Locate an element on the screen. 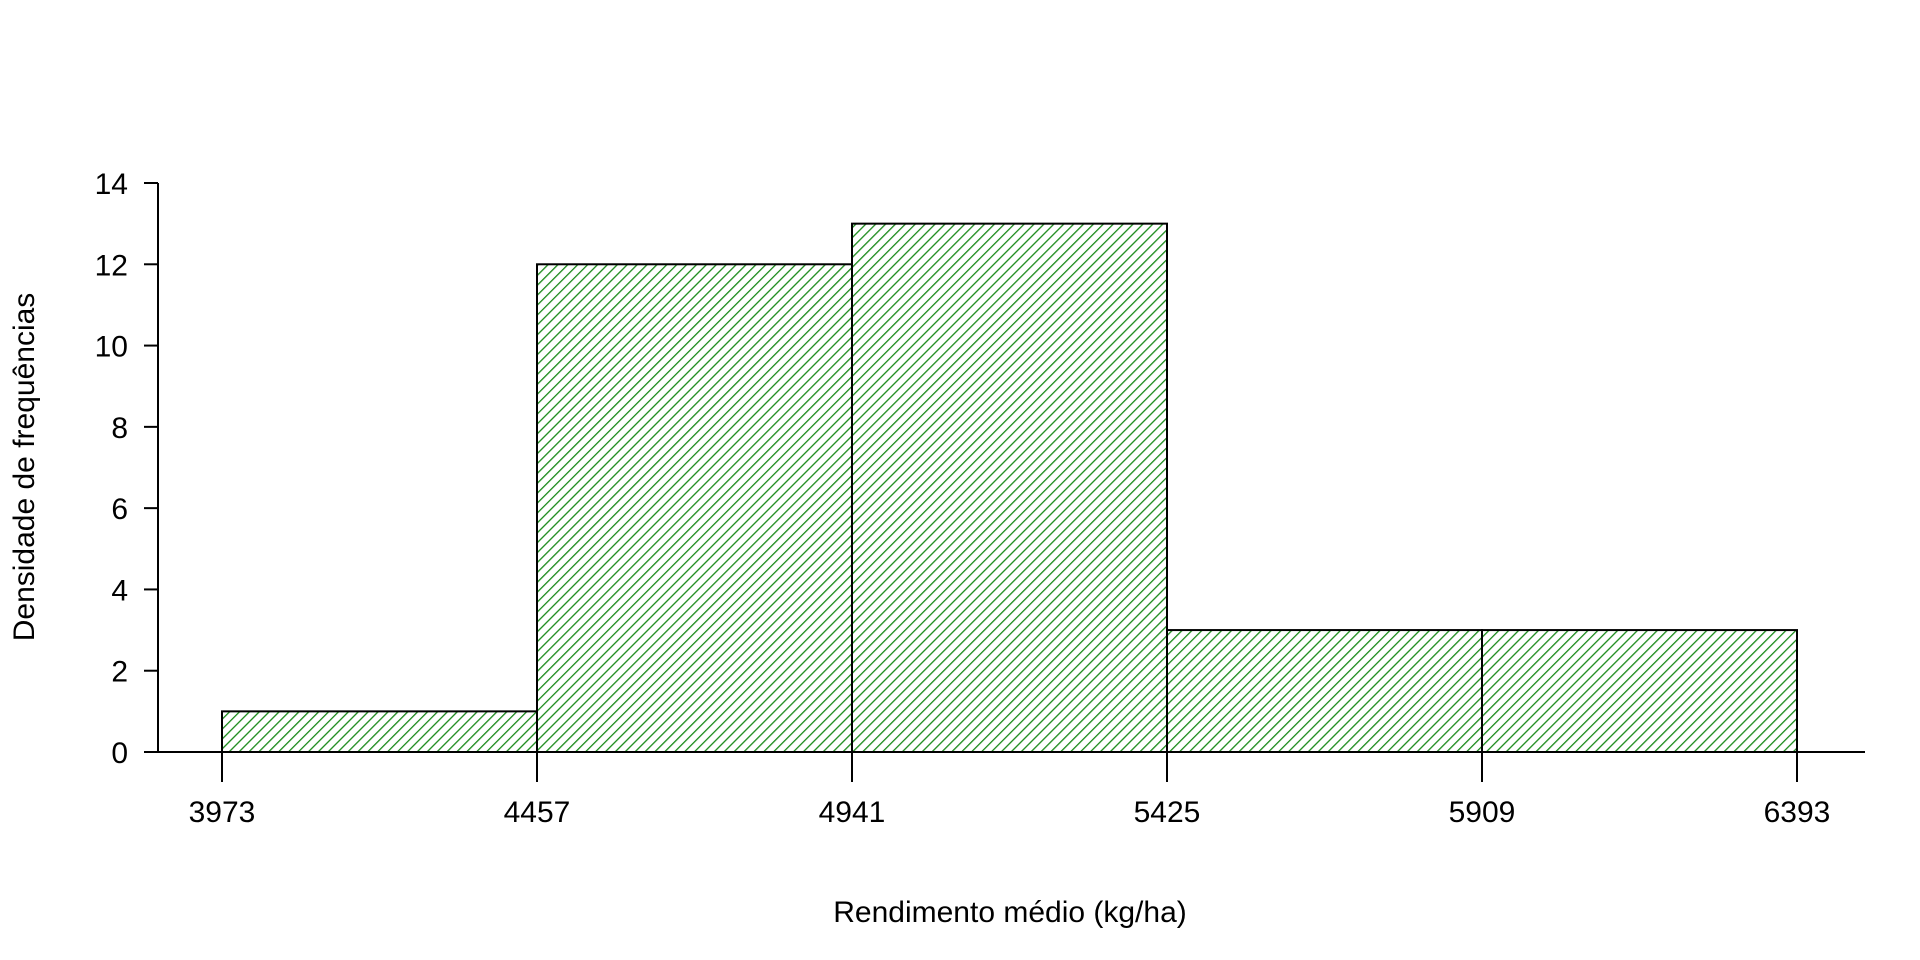  x-axis: 3973 4457 4941 5425 5909 6393 is located at coordinates (1011, 790).